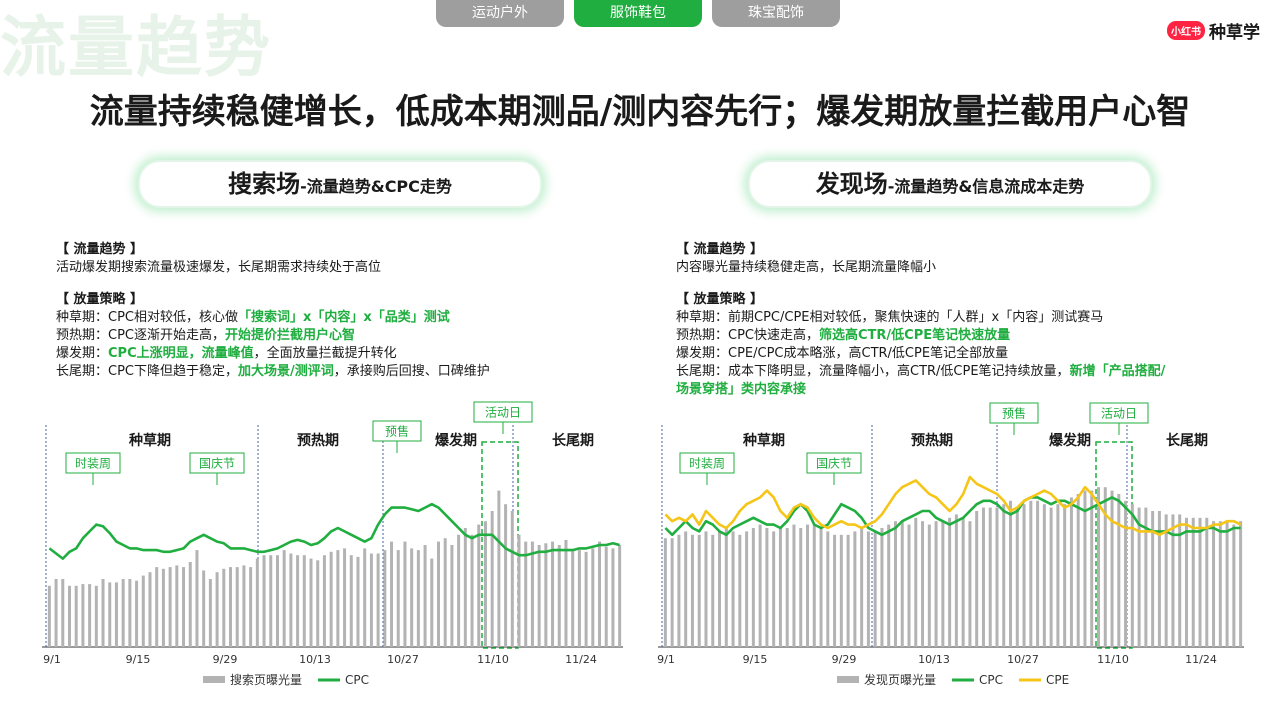  What do you see at coordinates (344, 317) in the screenshot?
I see `strategy-highlight: 「搜索词」x「内容」x「品类」测试` at bounding box center [344, 317].